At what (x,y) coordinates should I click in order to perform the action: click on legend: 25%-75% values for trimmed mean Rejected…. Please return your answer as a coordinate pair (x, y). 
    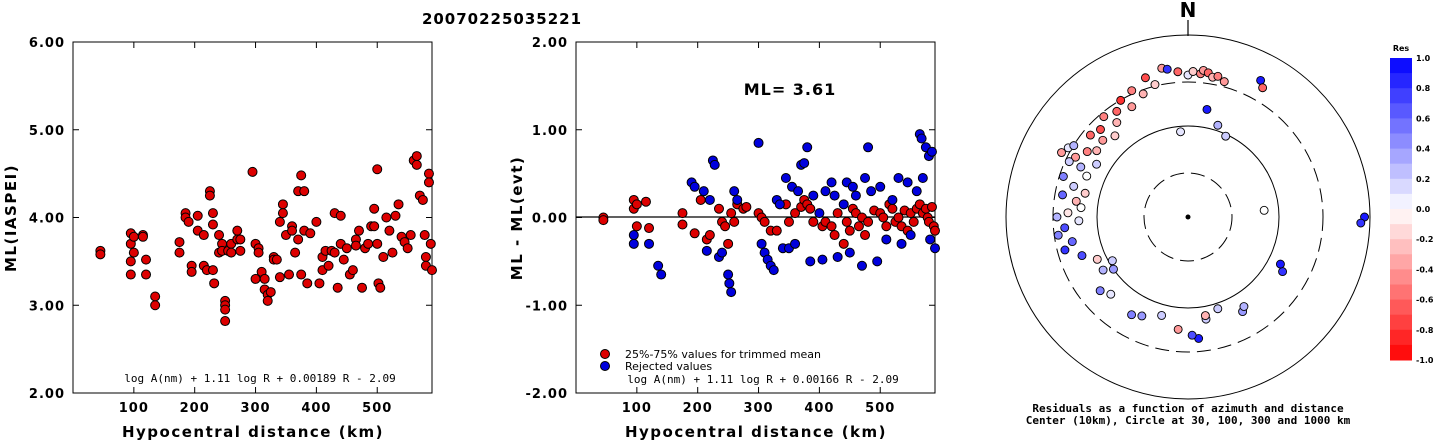
    Looking at the image, I should click on (710, 360).